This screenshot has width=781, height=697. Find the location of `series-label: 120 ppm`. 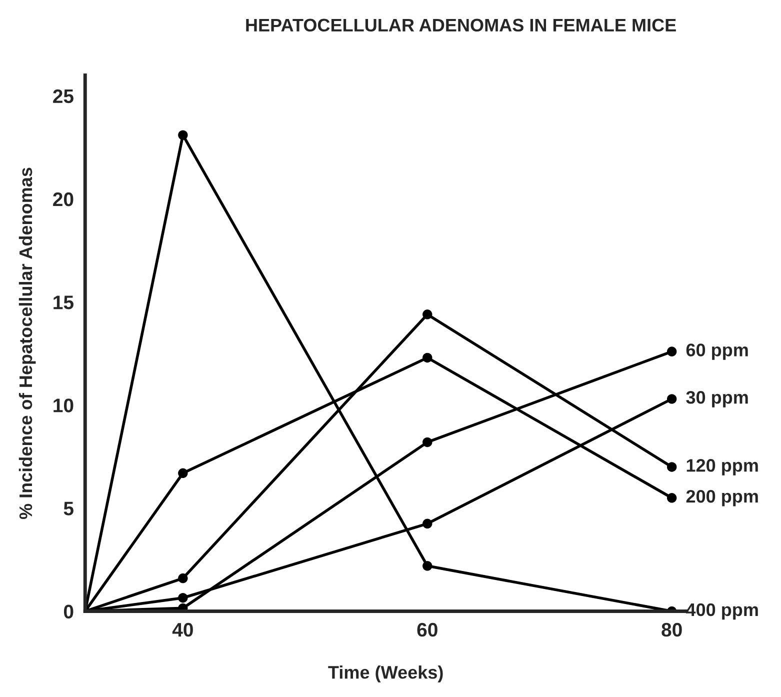

series-label: 120 ppm is located at coordinates (722, 467).